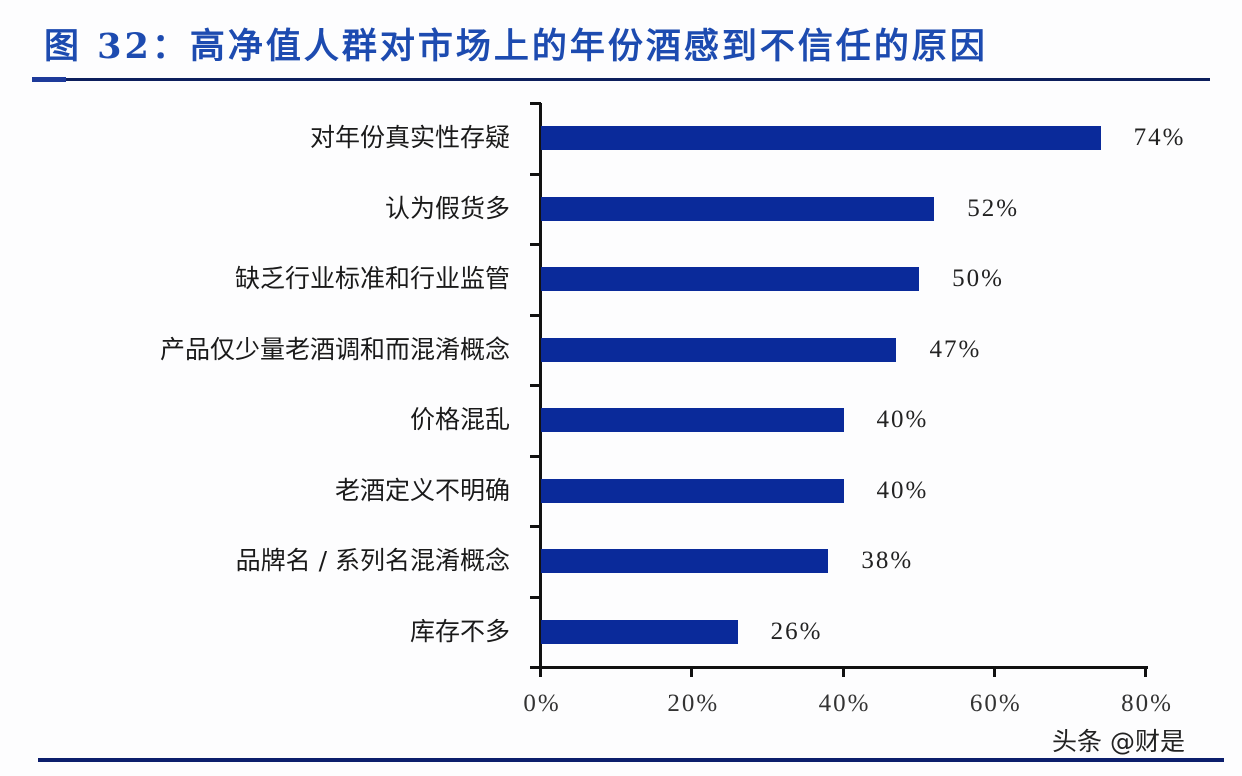 Image resolution: width=1242 pixels, height=776 pixels. I want to click on category-label: 价格混乱, so click(459, 420).